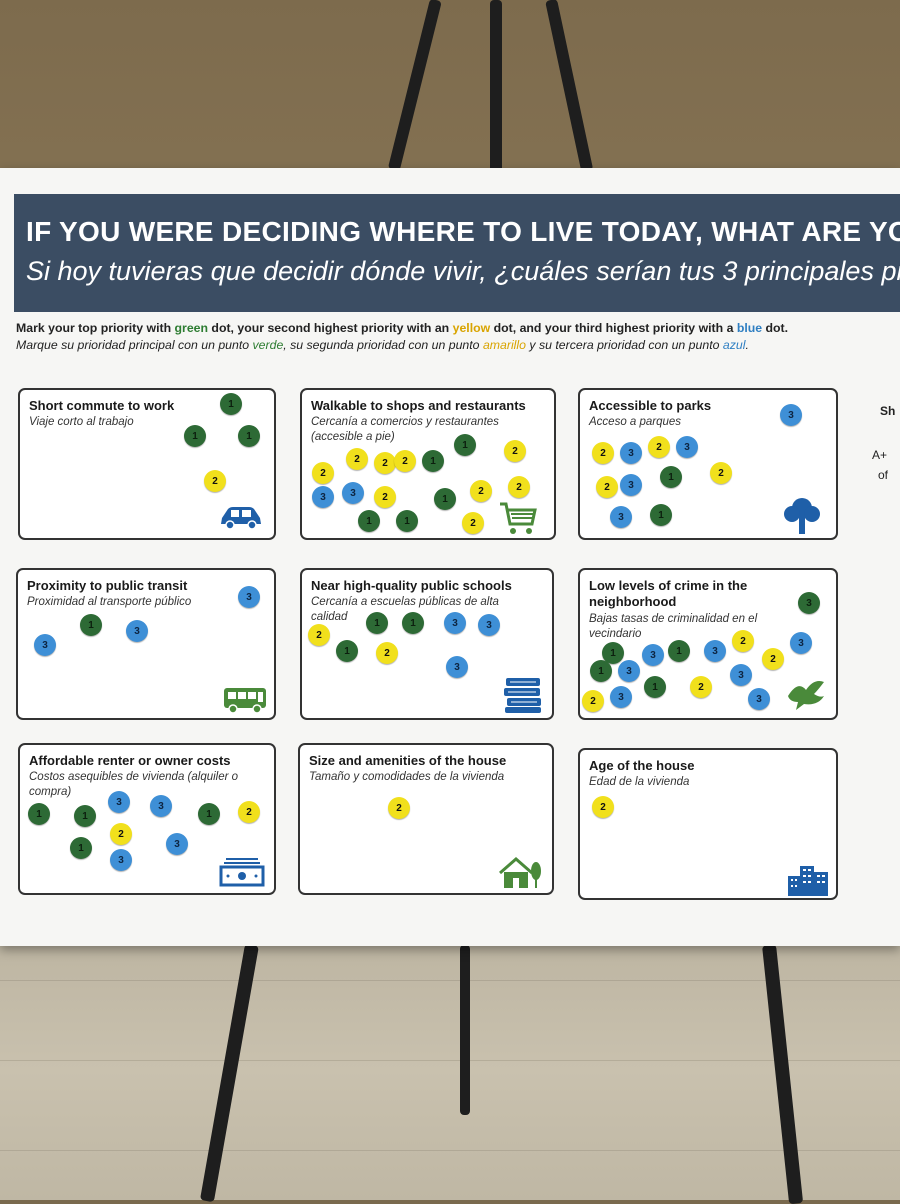  What do you see at coordinates (806, 695) in the screenshot?
I see `dove-icon` at bounding box center [806, 695].